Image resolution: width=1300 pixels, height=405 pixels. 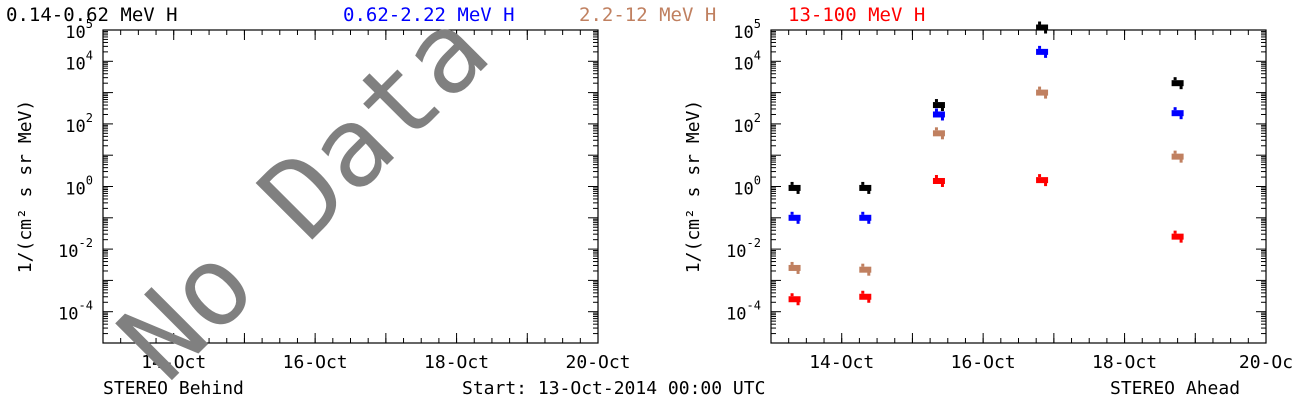 What do you see at coordinates (429, 15) in the screenshot?
I see `legend-label-1: 0.62-2.22 MeV H` at bounding box center [429, 15].